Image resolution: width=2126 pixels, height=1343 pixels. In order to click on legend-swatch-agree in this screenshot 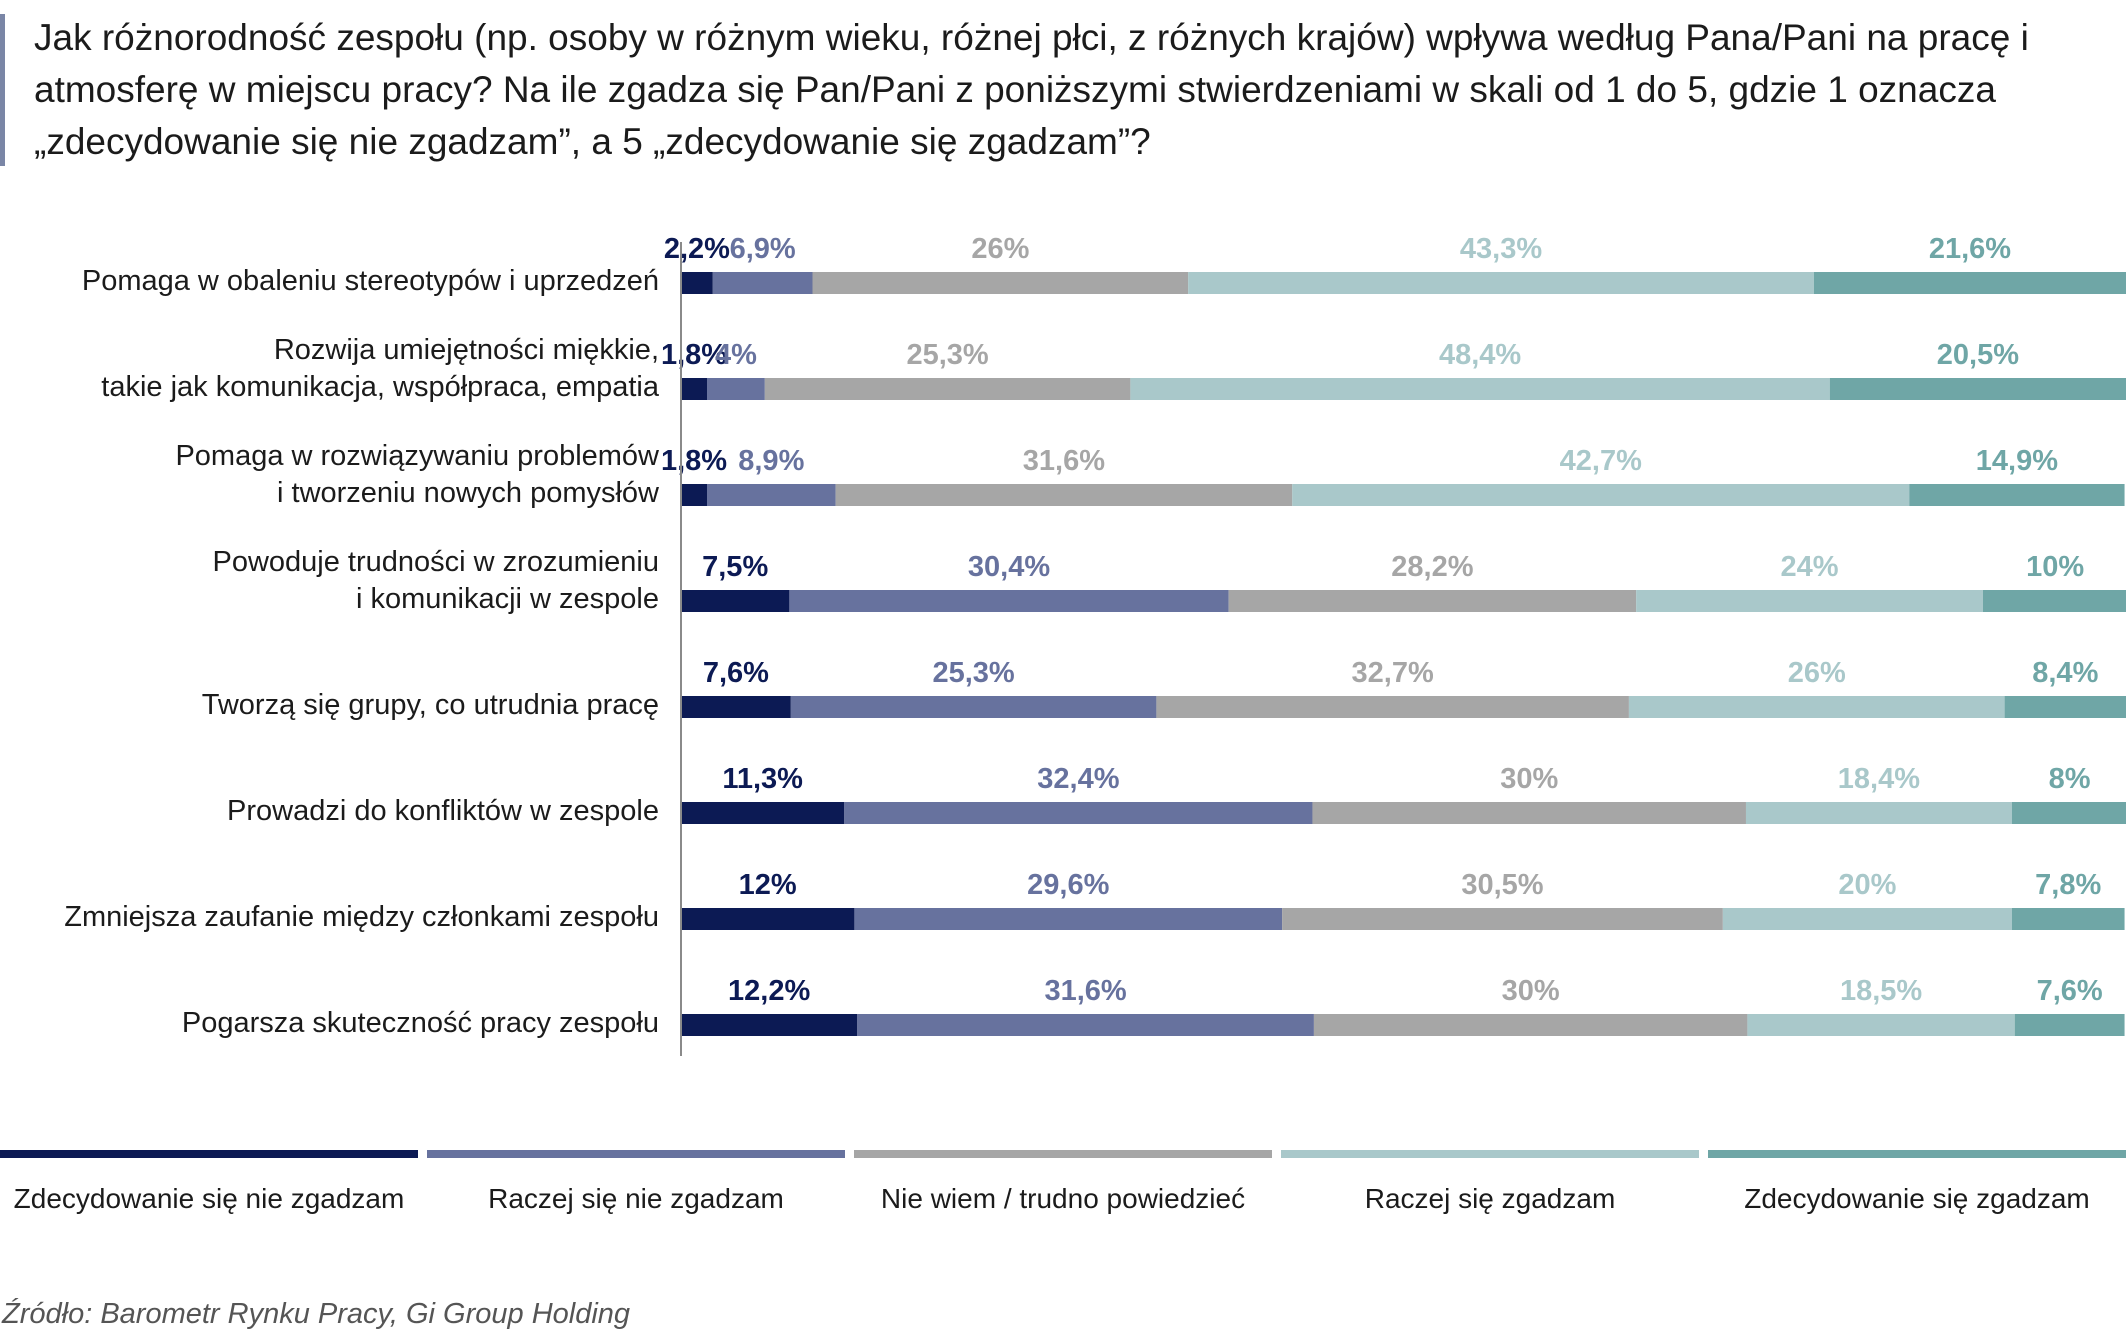, I will do `click(1490, 1154)`.